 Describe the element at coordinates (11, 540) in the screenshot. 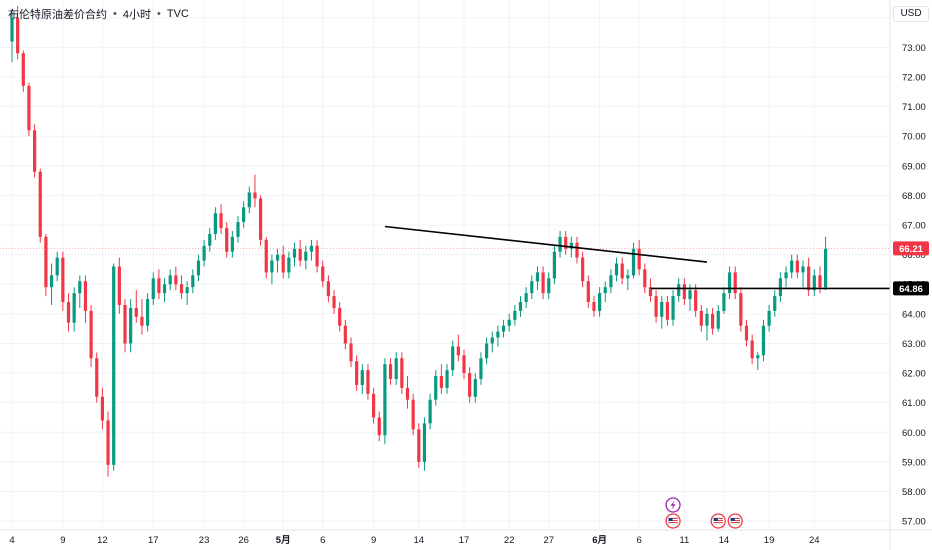

I see `x-tick-label: 4` at that location.